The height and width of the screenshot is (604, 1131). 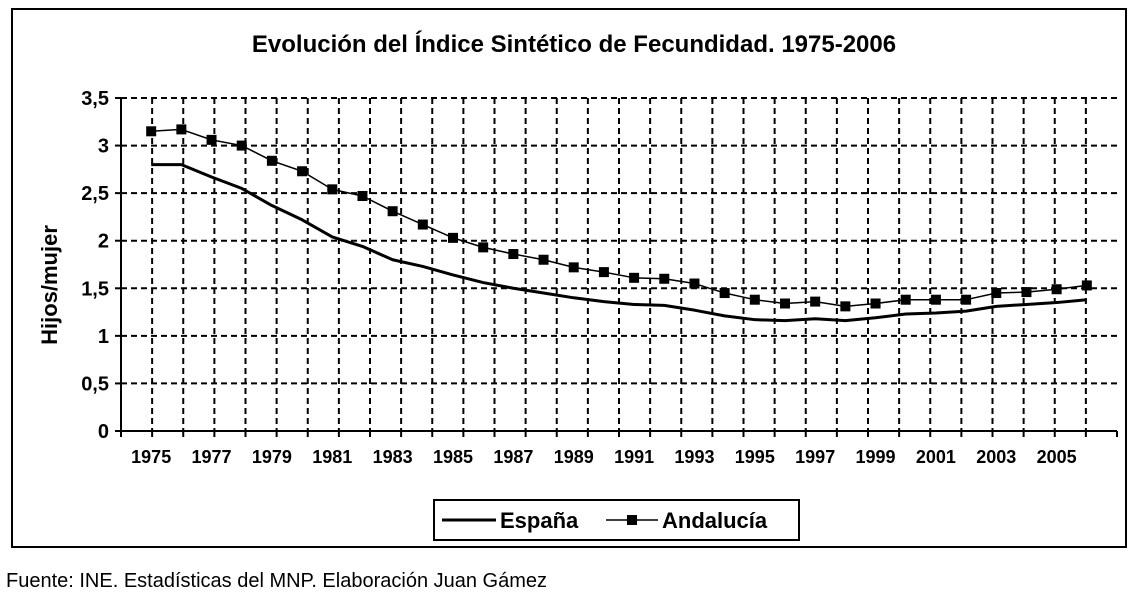 I want to click on x-tick-label: 2001, so click(x=936, y=457).